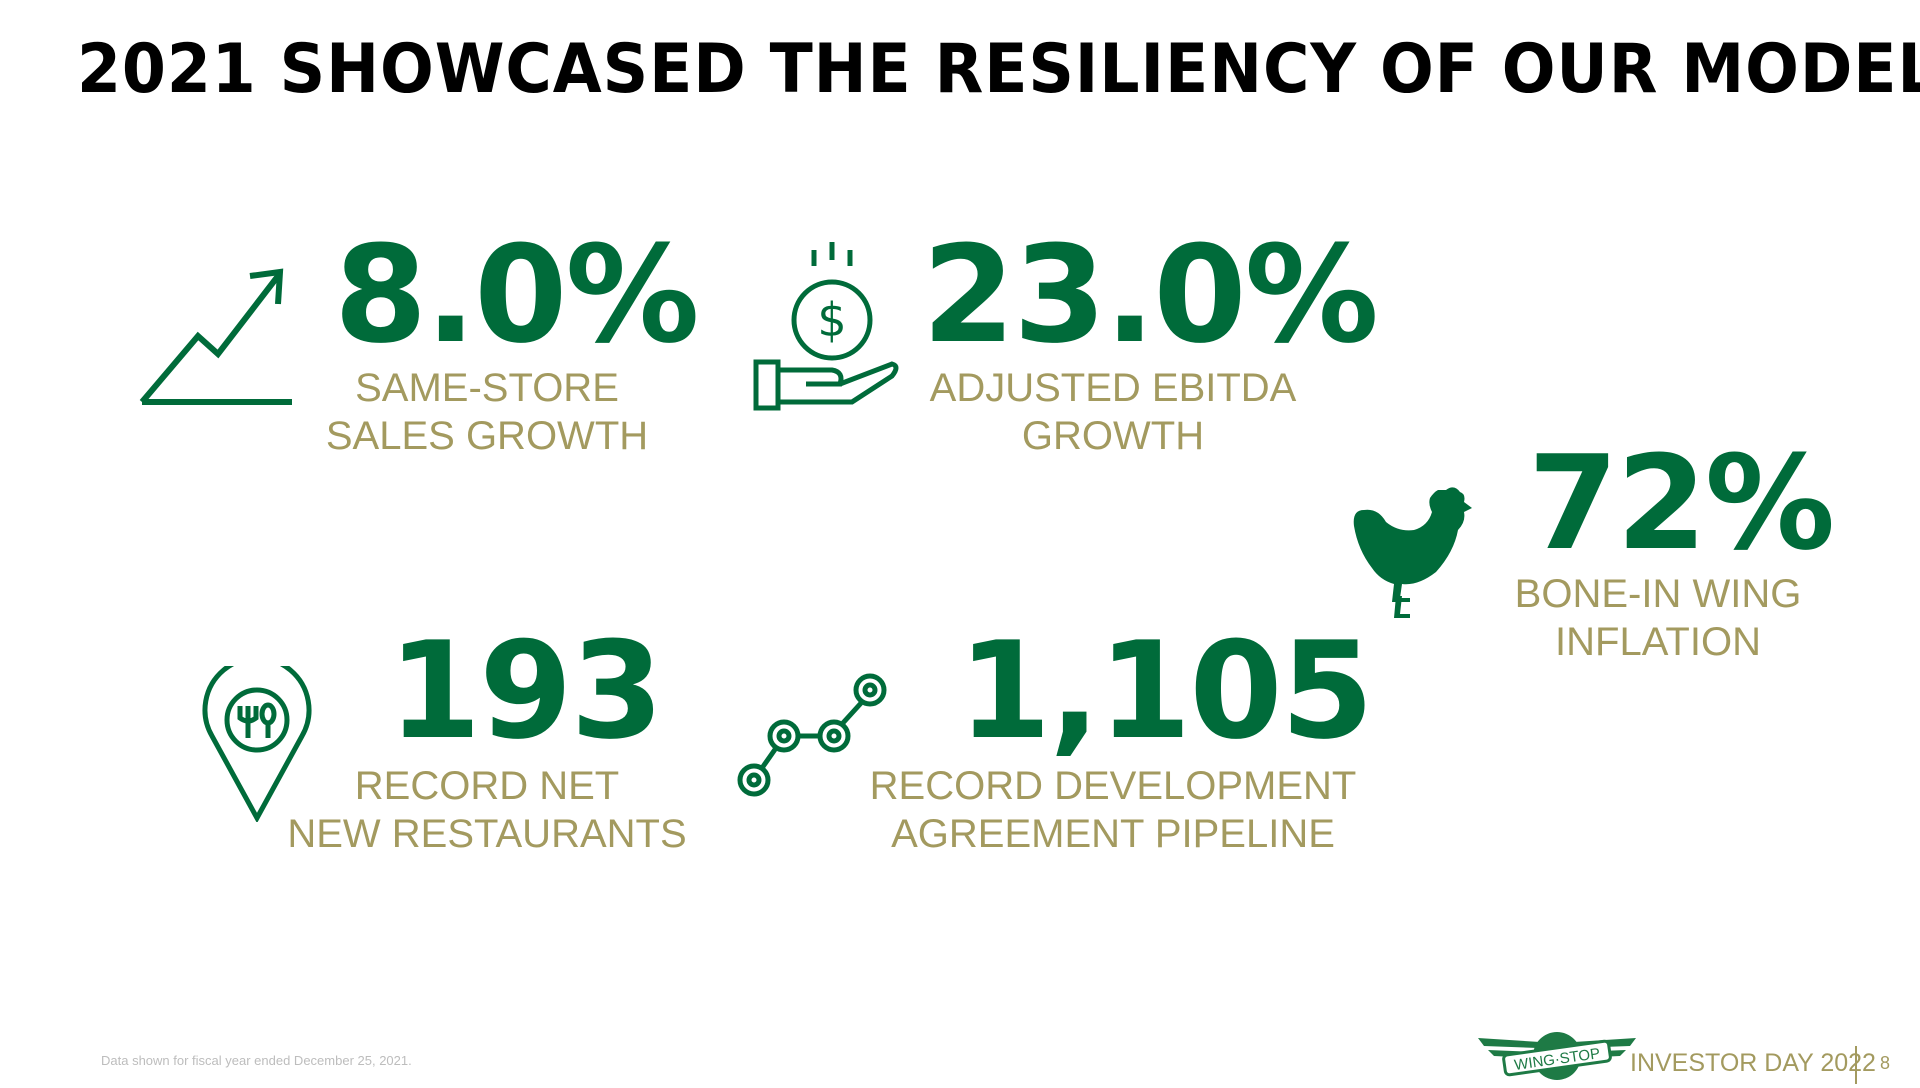 The height and width of the screenshot is (1088, 1920). Describe the element at coordinates (257, 744) in the screenshot. I see `restaurant-location-pin-icon` at that location.